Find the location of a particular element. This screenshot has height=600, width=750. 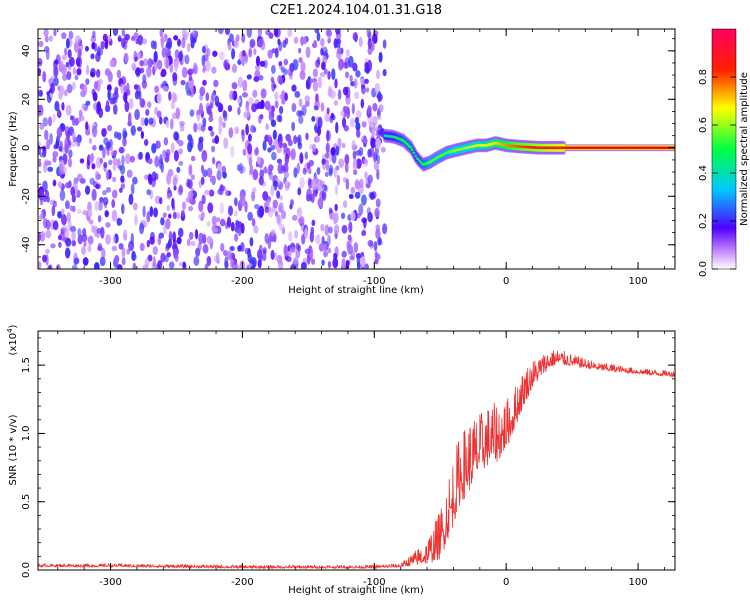

track-core is located at coordinates (405, 142).